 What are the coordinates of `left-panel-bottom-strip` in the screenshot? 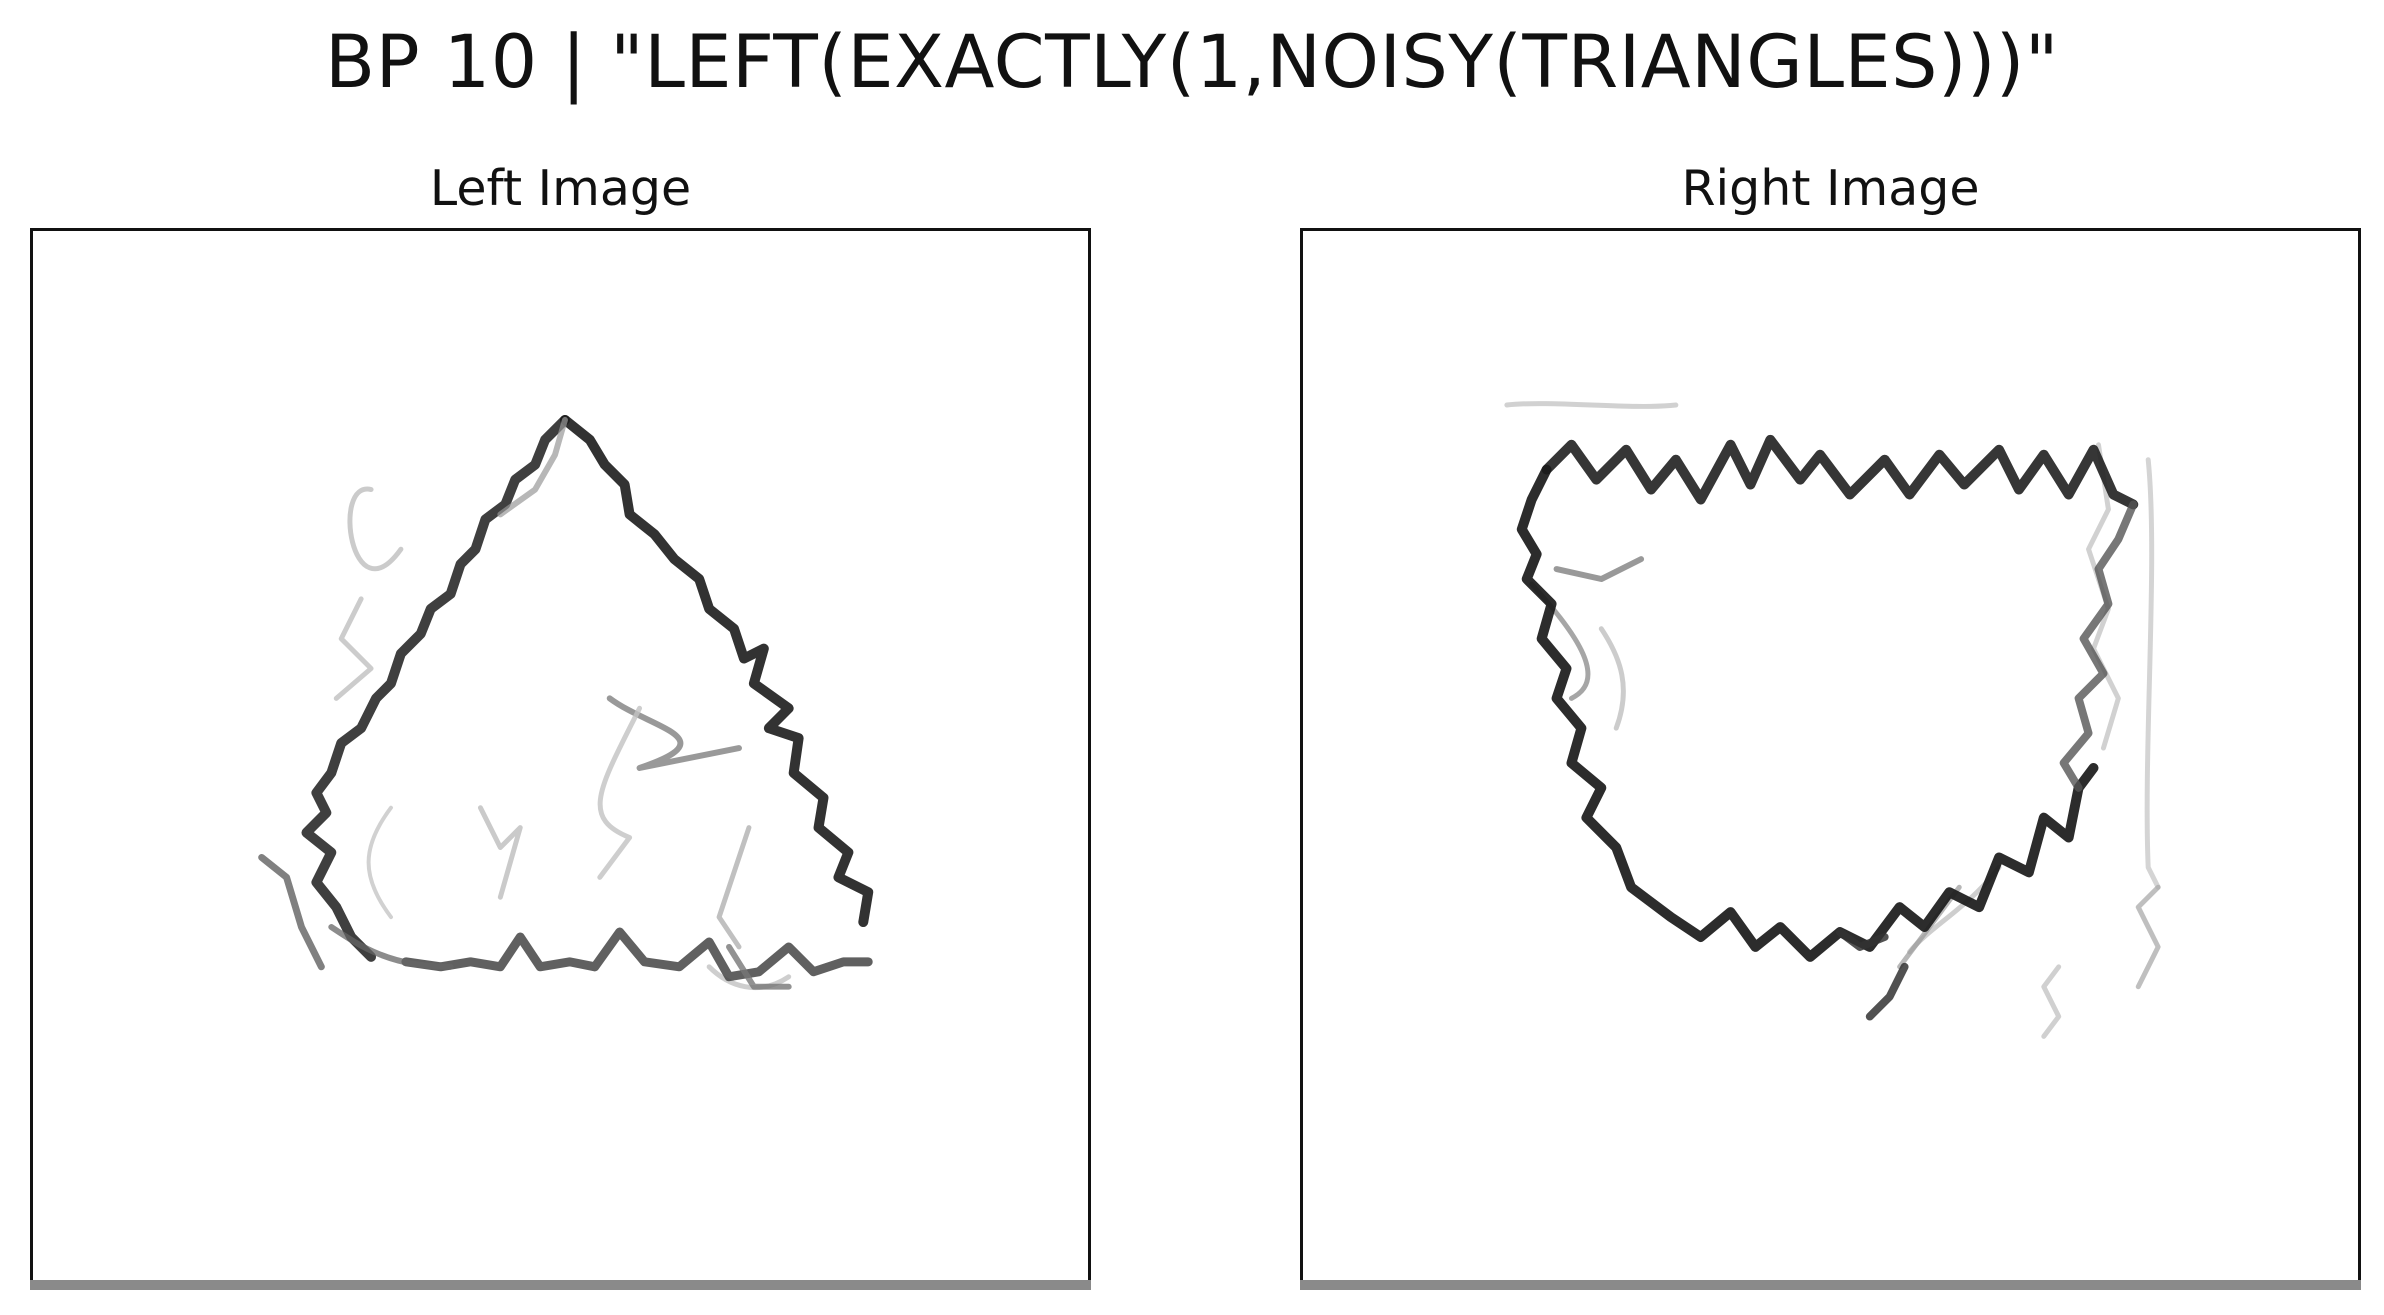 It's located at (560, 1285).